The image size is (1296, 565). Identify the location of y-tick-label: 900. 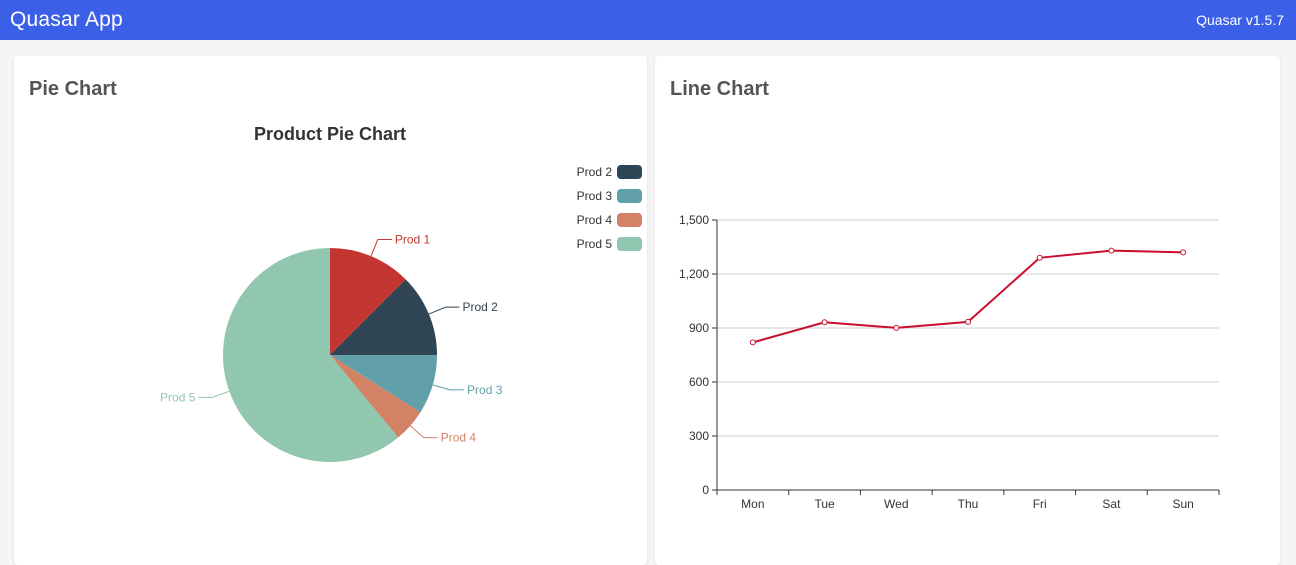
(699, 328).